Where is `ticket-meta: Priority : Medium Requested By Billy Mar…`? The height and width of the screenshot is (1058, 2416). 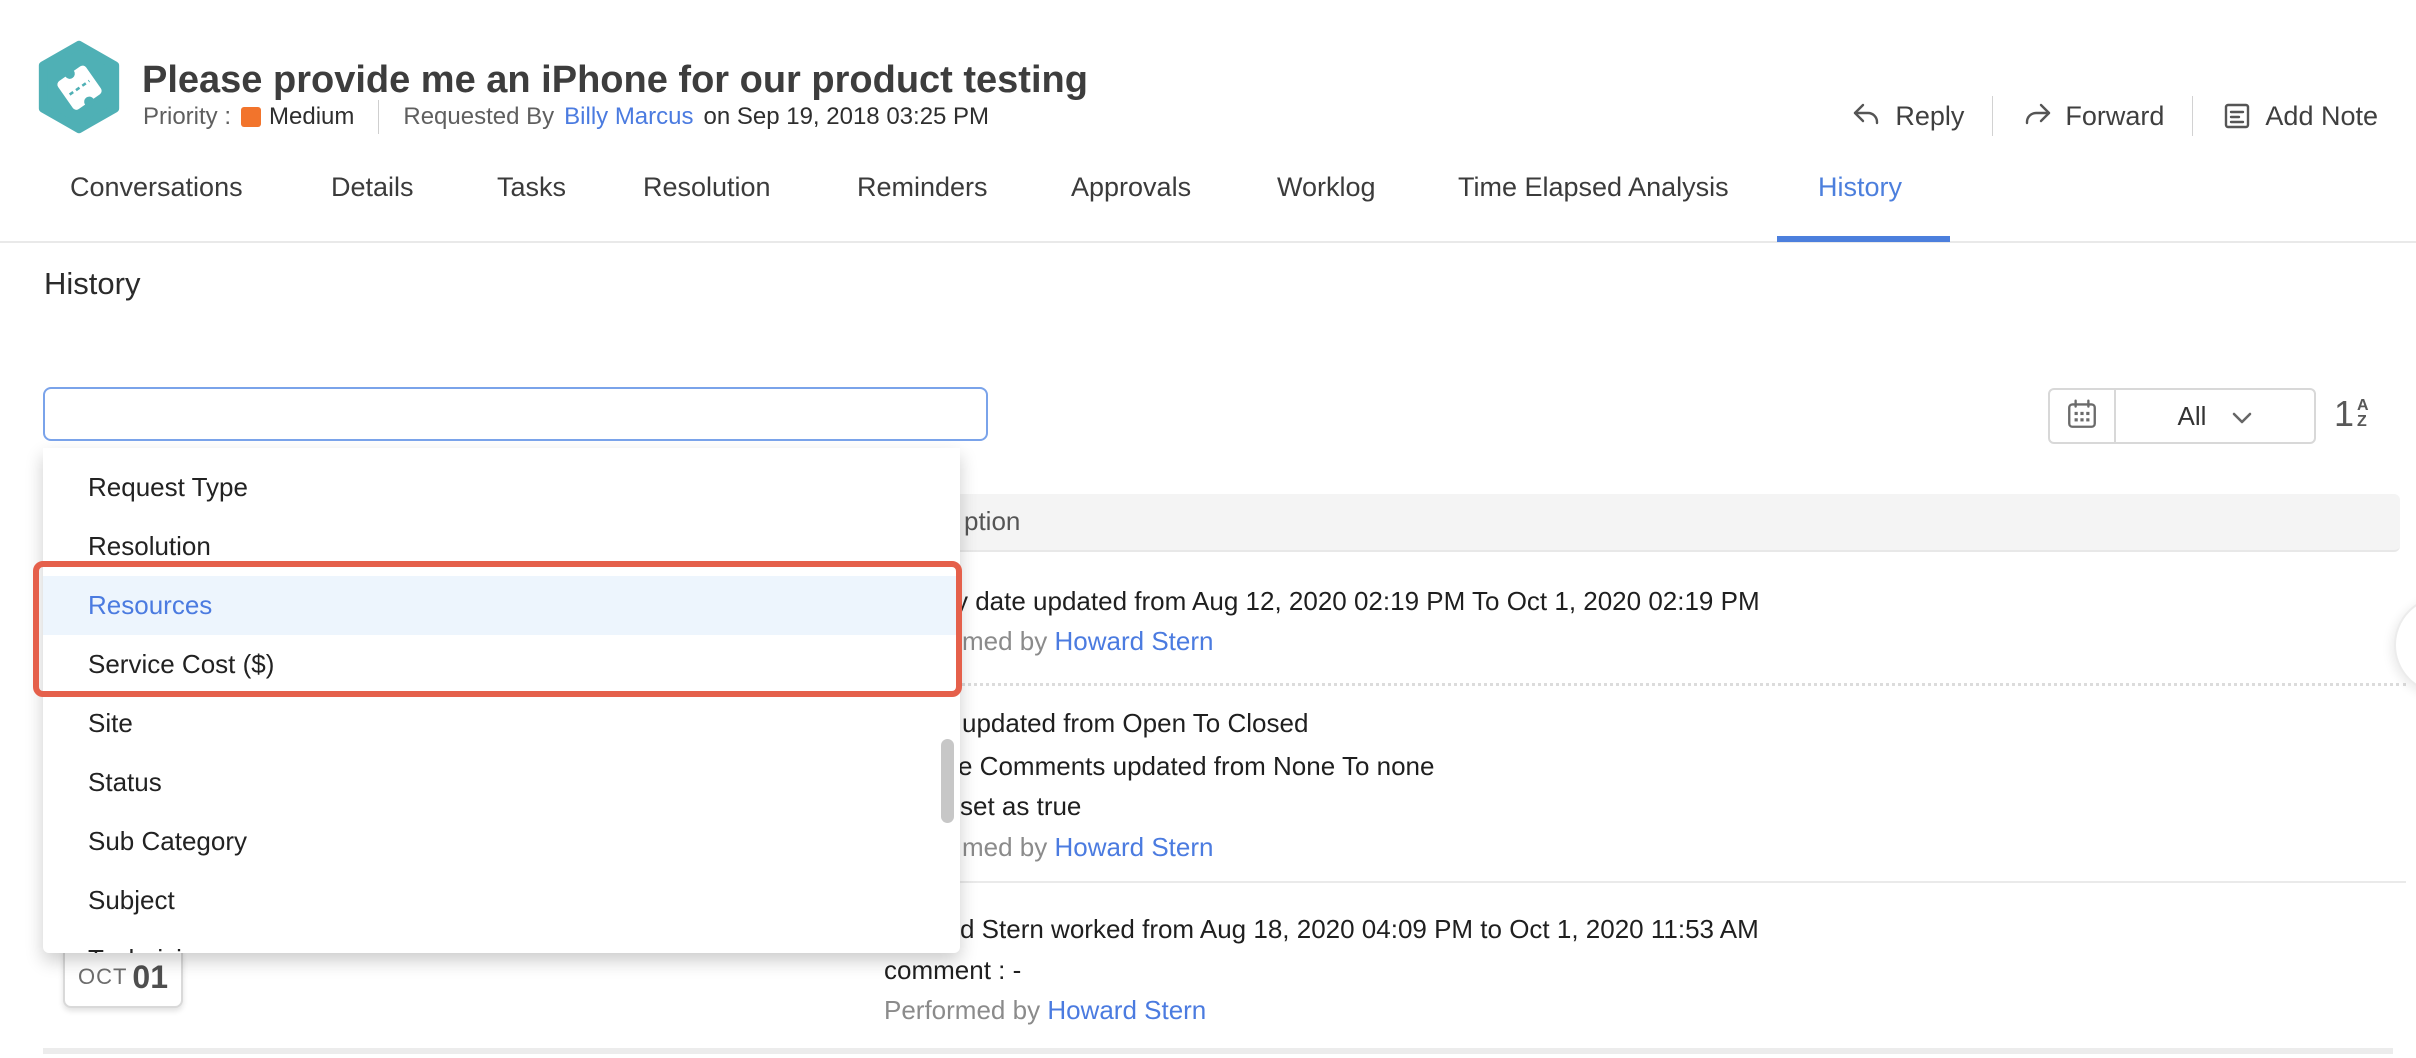 ticket-meta: Priority : Medium Requested By Billy Mar… is located at coordinates (566, 117).